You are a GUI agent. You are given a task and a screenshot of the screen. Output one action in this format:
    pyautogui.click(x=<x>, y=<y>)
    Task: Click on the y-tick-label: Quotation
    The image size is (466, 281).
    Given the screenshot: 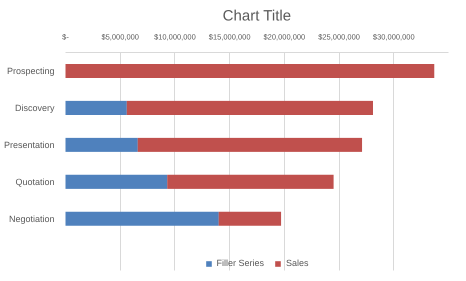 What is the action you would take?
    pyautogui.click(x=35, y=181)
    